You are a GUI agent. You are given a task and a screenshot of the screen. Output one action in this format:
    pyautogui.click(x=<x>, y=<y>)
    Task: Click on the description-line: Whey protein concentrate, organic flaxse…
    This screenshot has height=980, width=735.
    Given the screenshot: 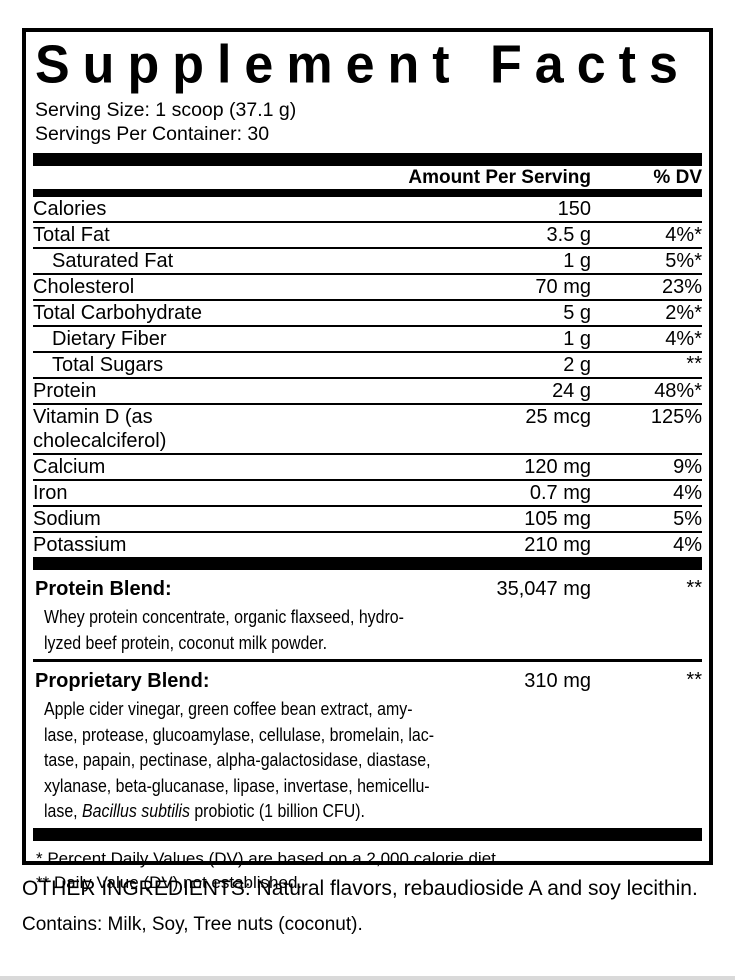 What is the action you would take?
    pyautogui.click(x=224, y=616)
    